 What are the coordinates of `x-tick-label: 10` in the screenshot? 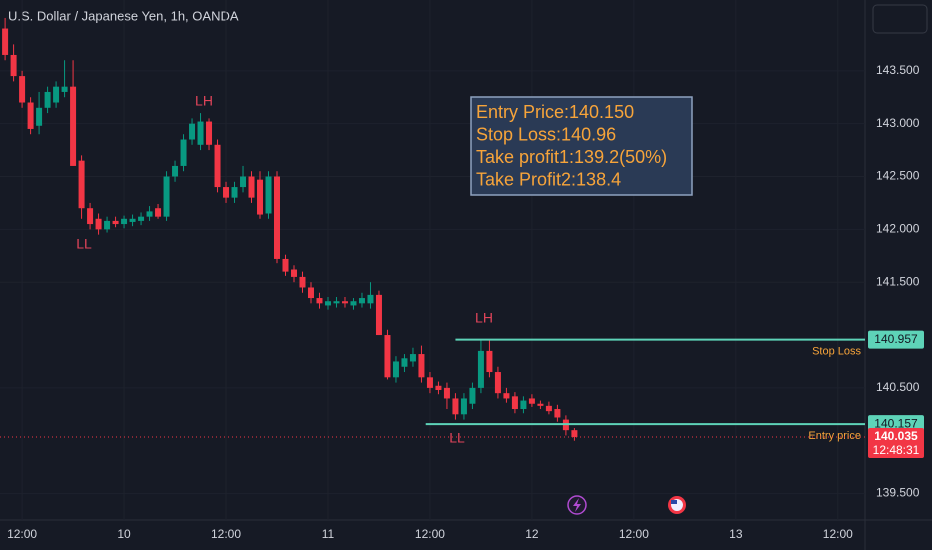 It's located at (124, 534).